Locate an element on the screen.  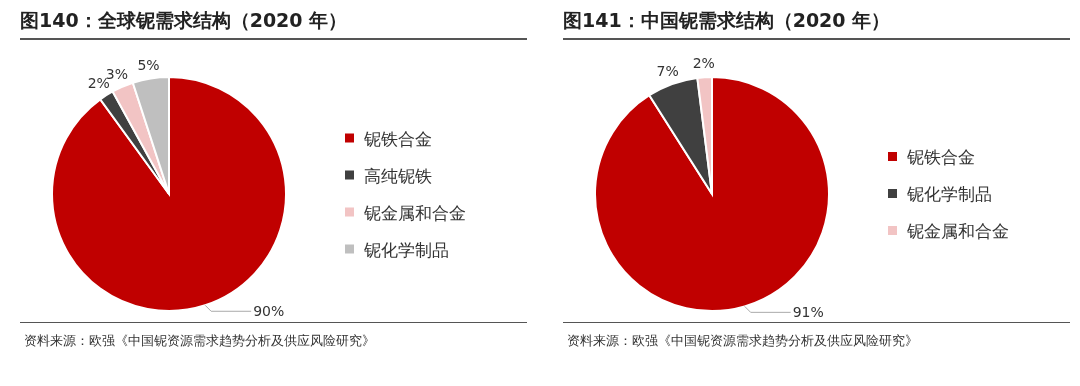
data-label: 7% is located at coordinates (667, 70).